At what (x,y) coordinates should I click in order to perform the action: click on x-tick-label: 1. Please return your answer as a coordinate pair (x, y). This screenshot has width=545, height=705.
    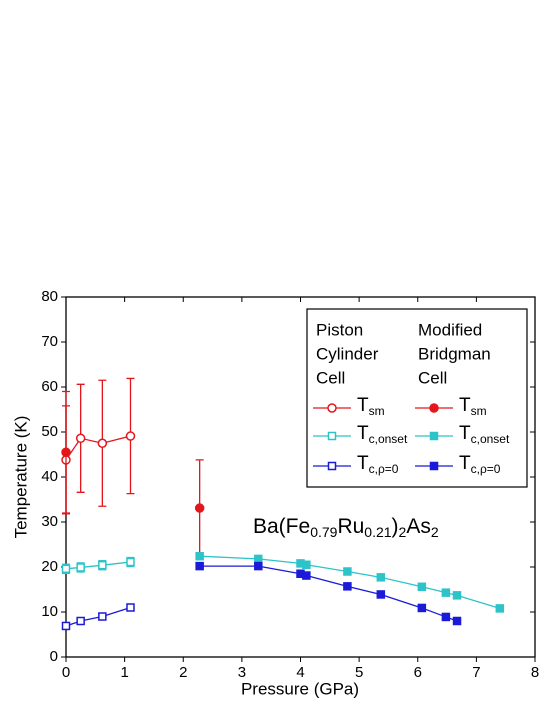
    Looking at the image, I should click on (124, 672).